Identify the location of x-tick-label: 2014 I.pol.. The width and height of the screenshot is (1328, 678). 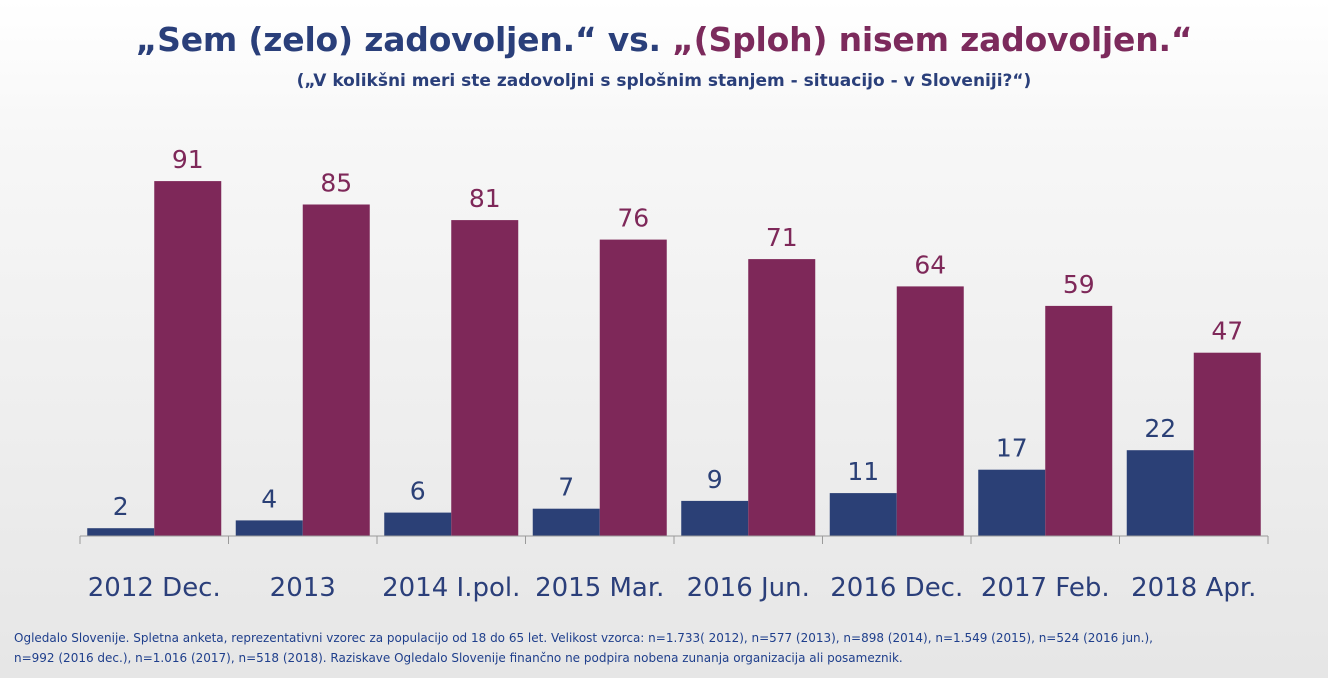
(451, 588).